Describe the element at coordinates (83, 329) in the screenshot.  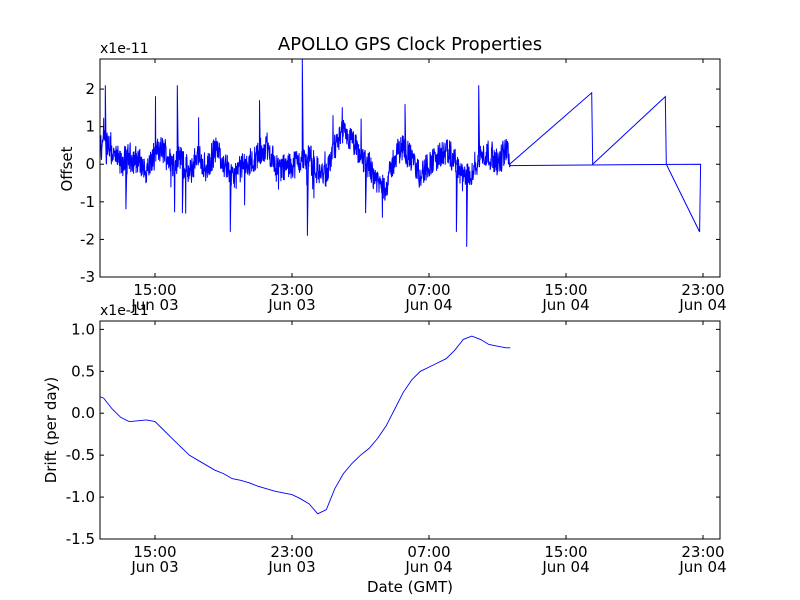
I see `drift-ytick-label: 1.0` at that location.